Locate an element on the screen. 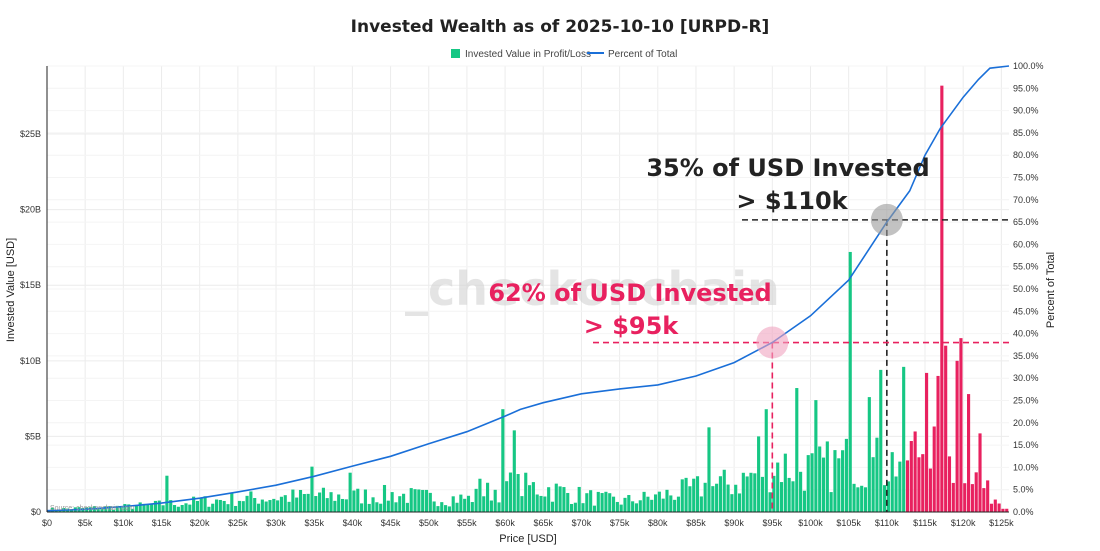  x-tick-label: $115k is located at coordinates (925, 523).